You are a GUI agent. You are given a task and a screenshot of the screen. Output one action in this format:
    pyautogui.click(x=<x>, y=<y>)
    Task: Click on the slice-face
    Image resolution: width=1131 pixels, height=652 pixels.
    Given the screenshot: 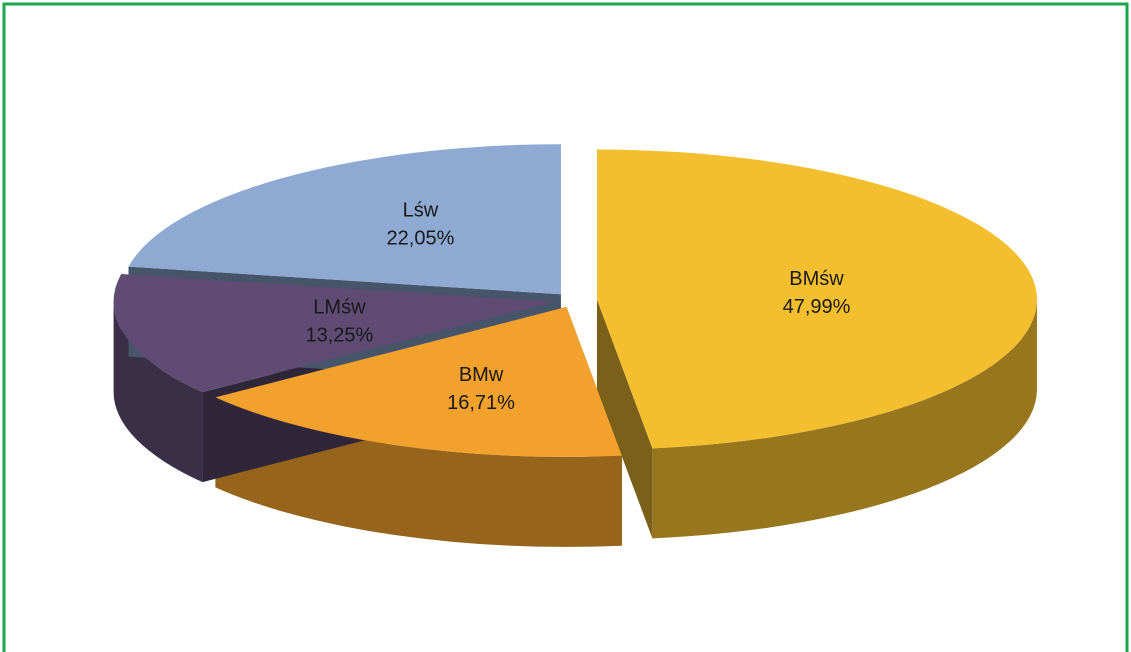 What is the action you would take?
    pyautogui.click(x=624, y=419)
    